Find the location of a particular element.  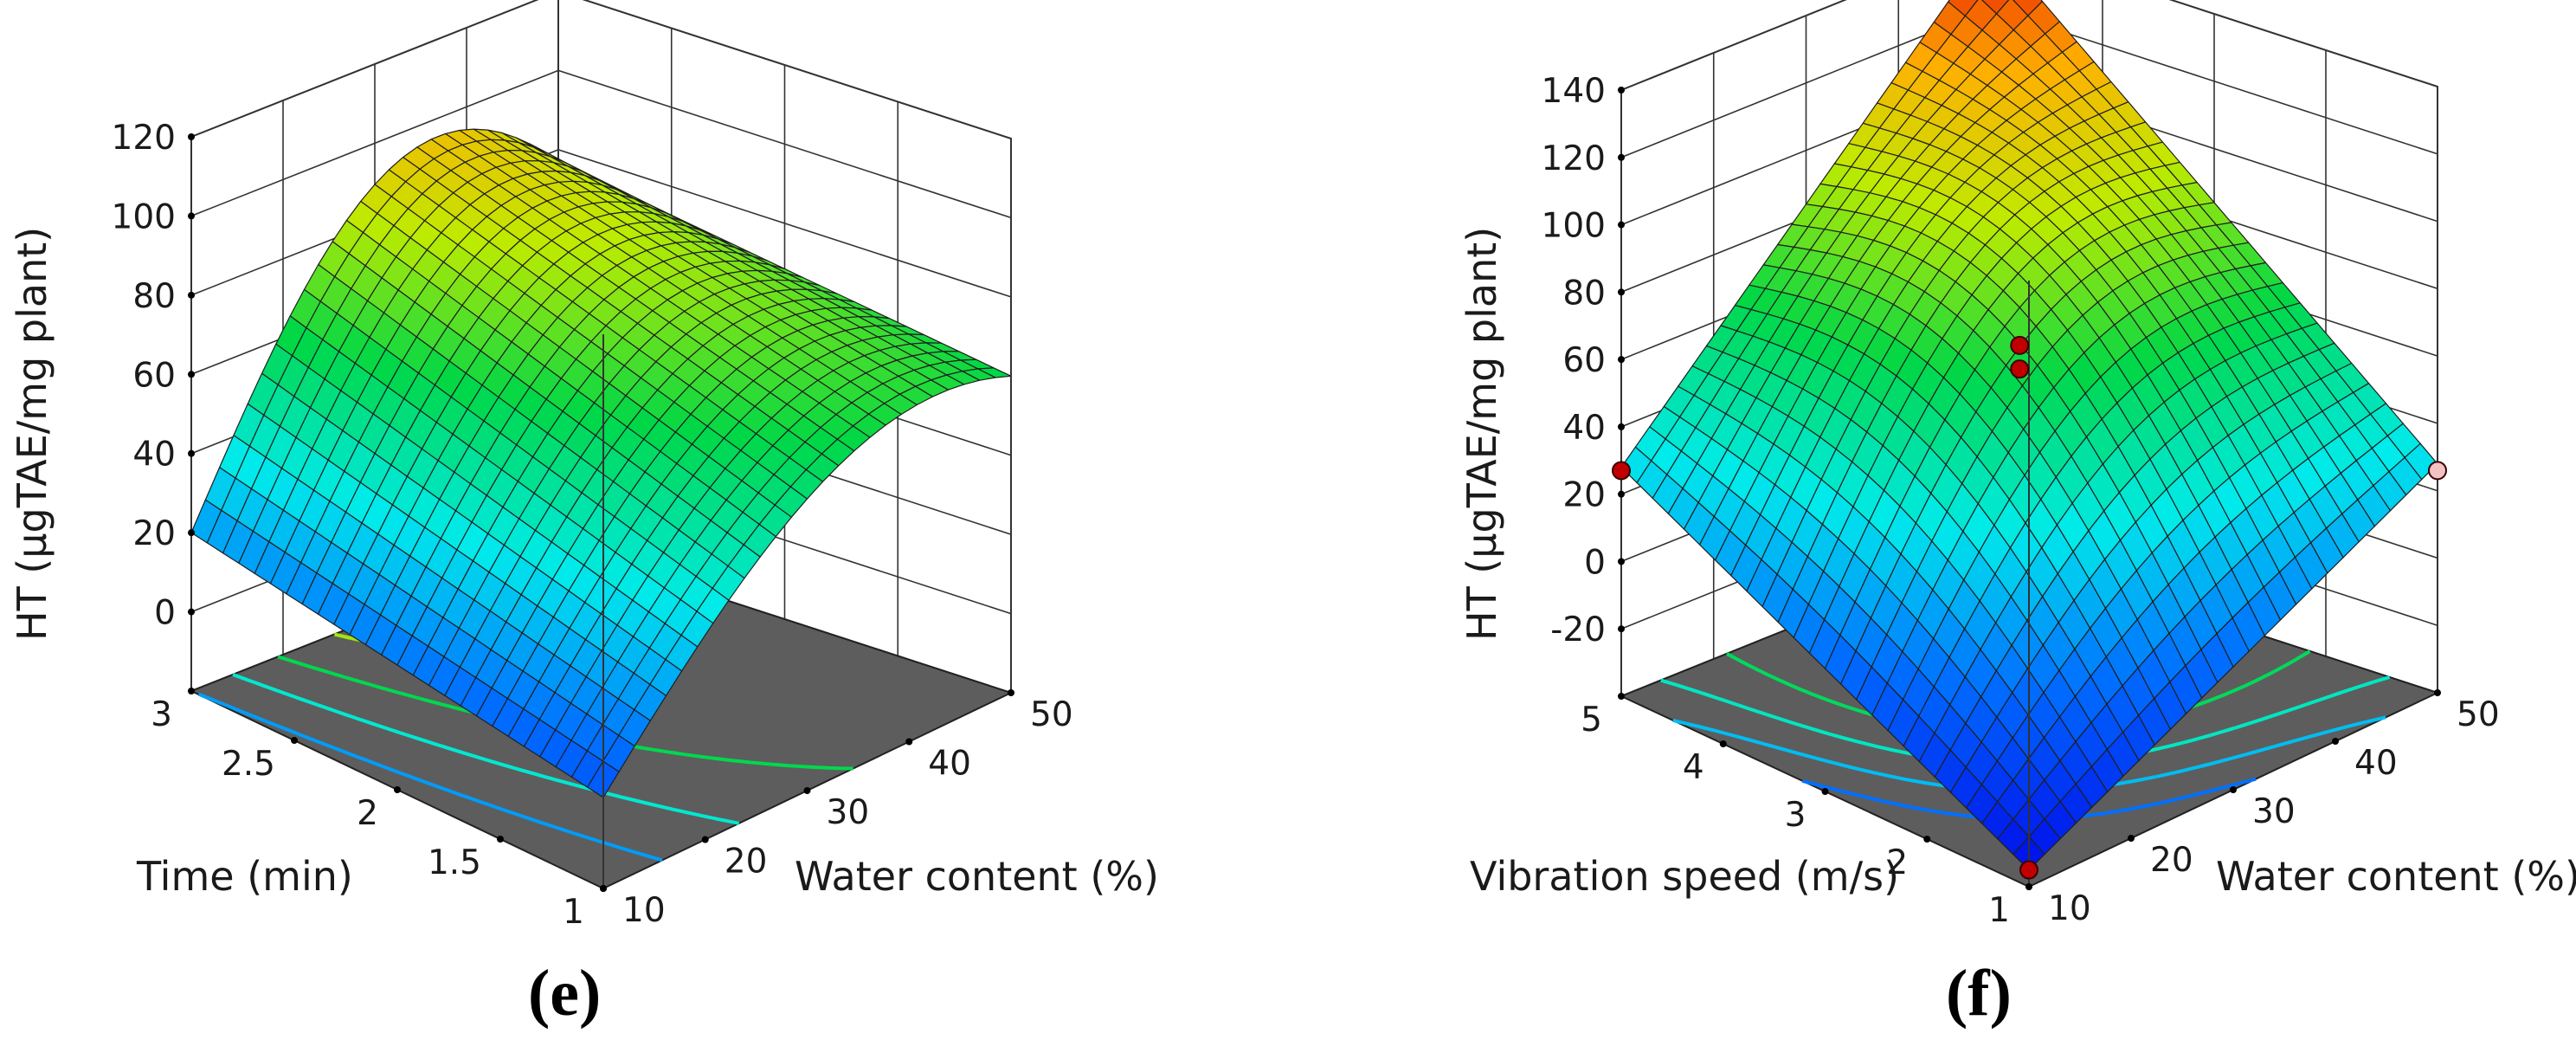

y-axis-ticks-f: 1 2 3 4 5 is located at coordinates (1806, 811).